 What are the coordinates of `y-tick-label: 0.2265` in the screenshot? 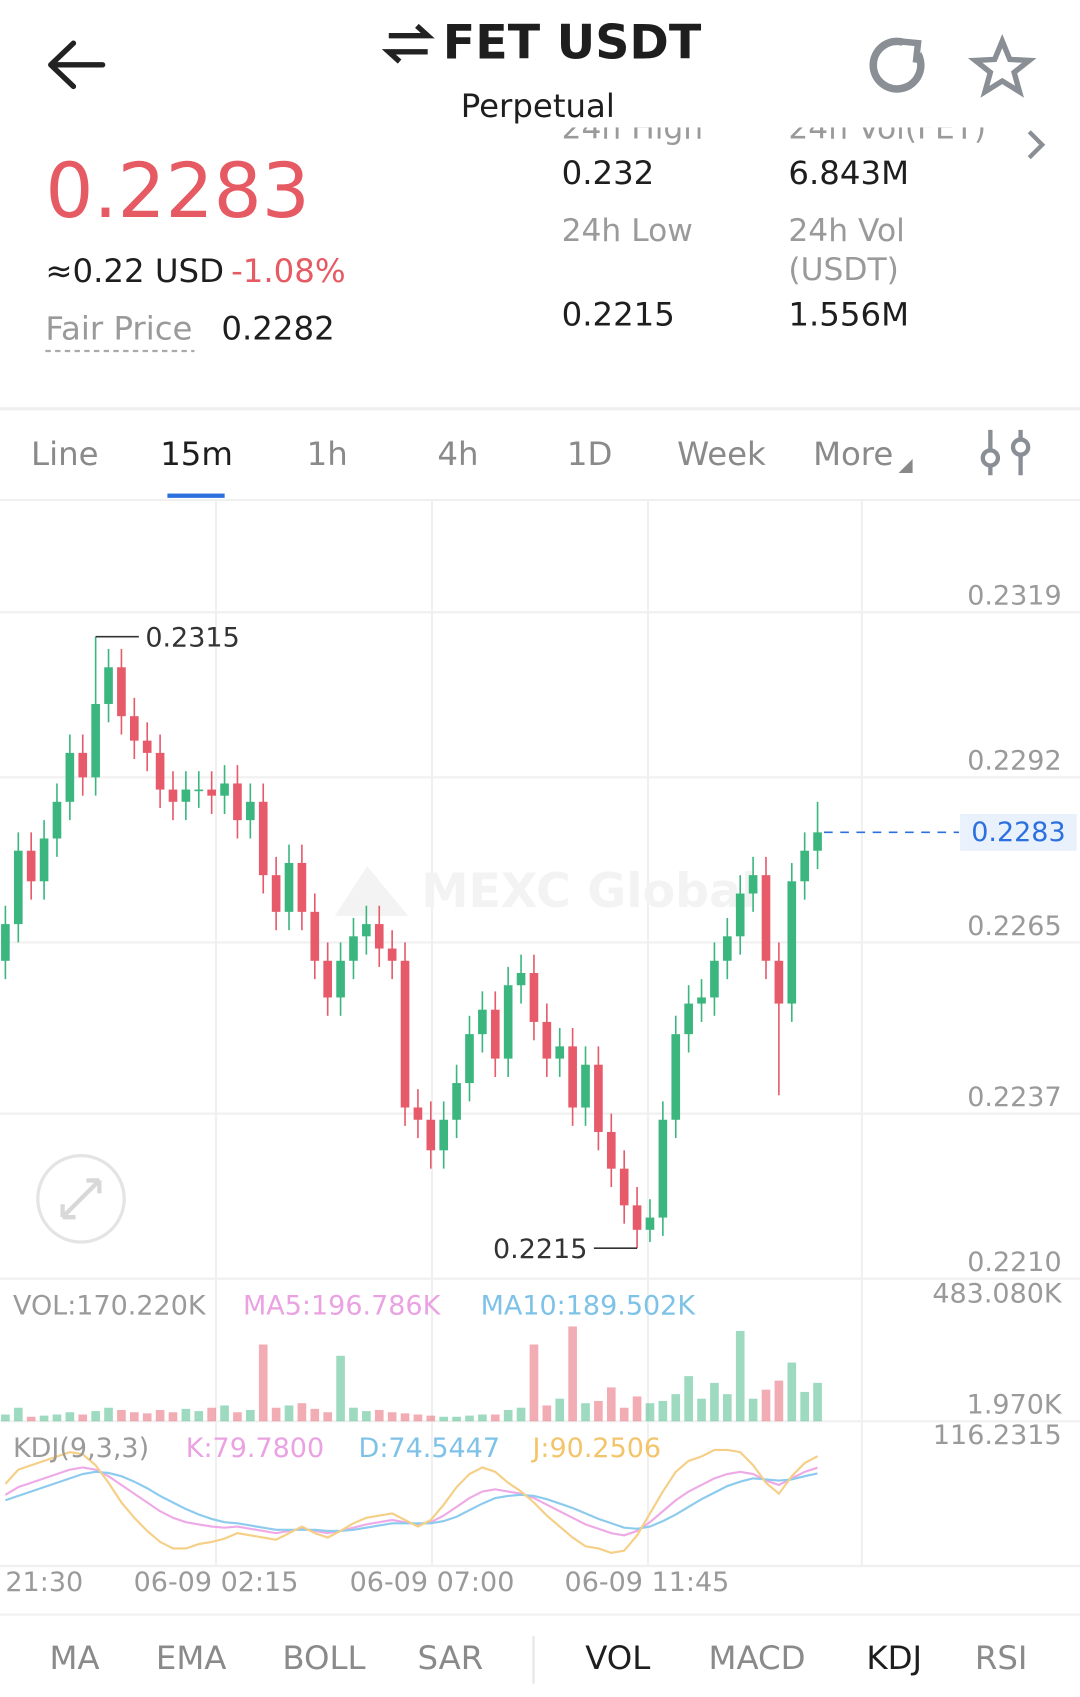 It's located at (1014, 926).